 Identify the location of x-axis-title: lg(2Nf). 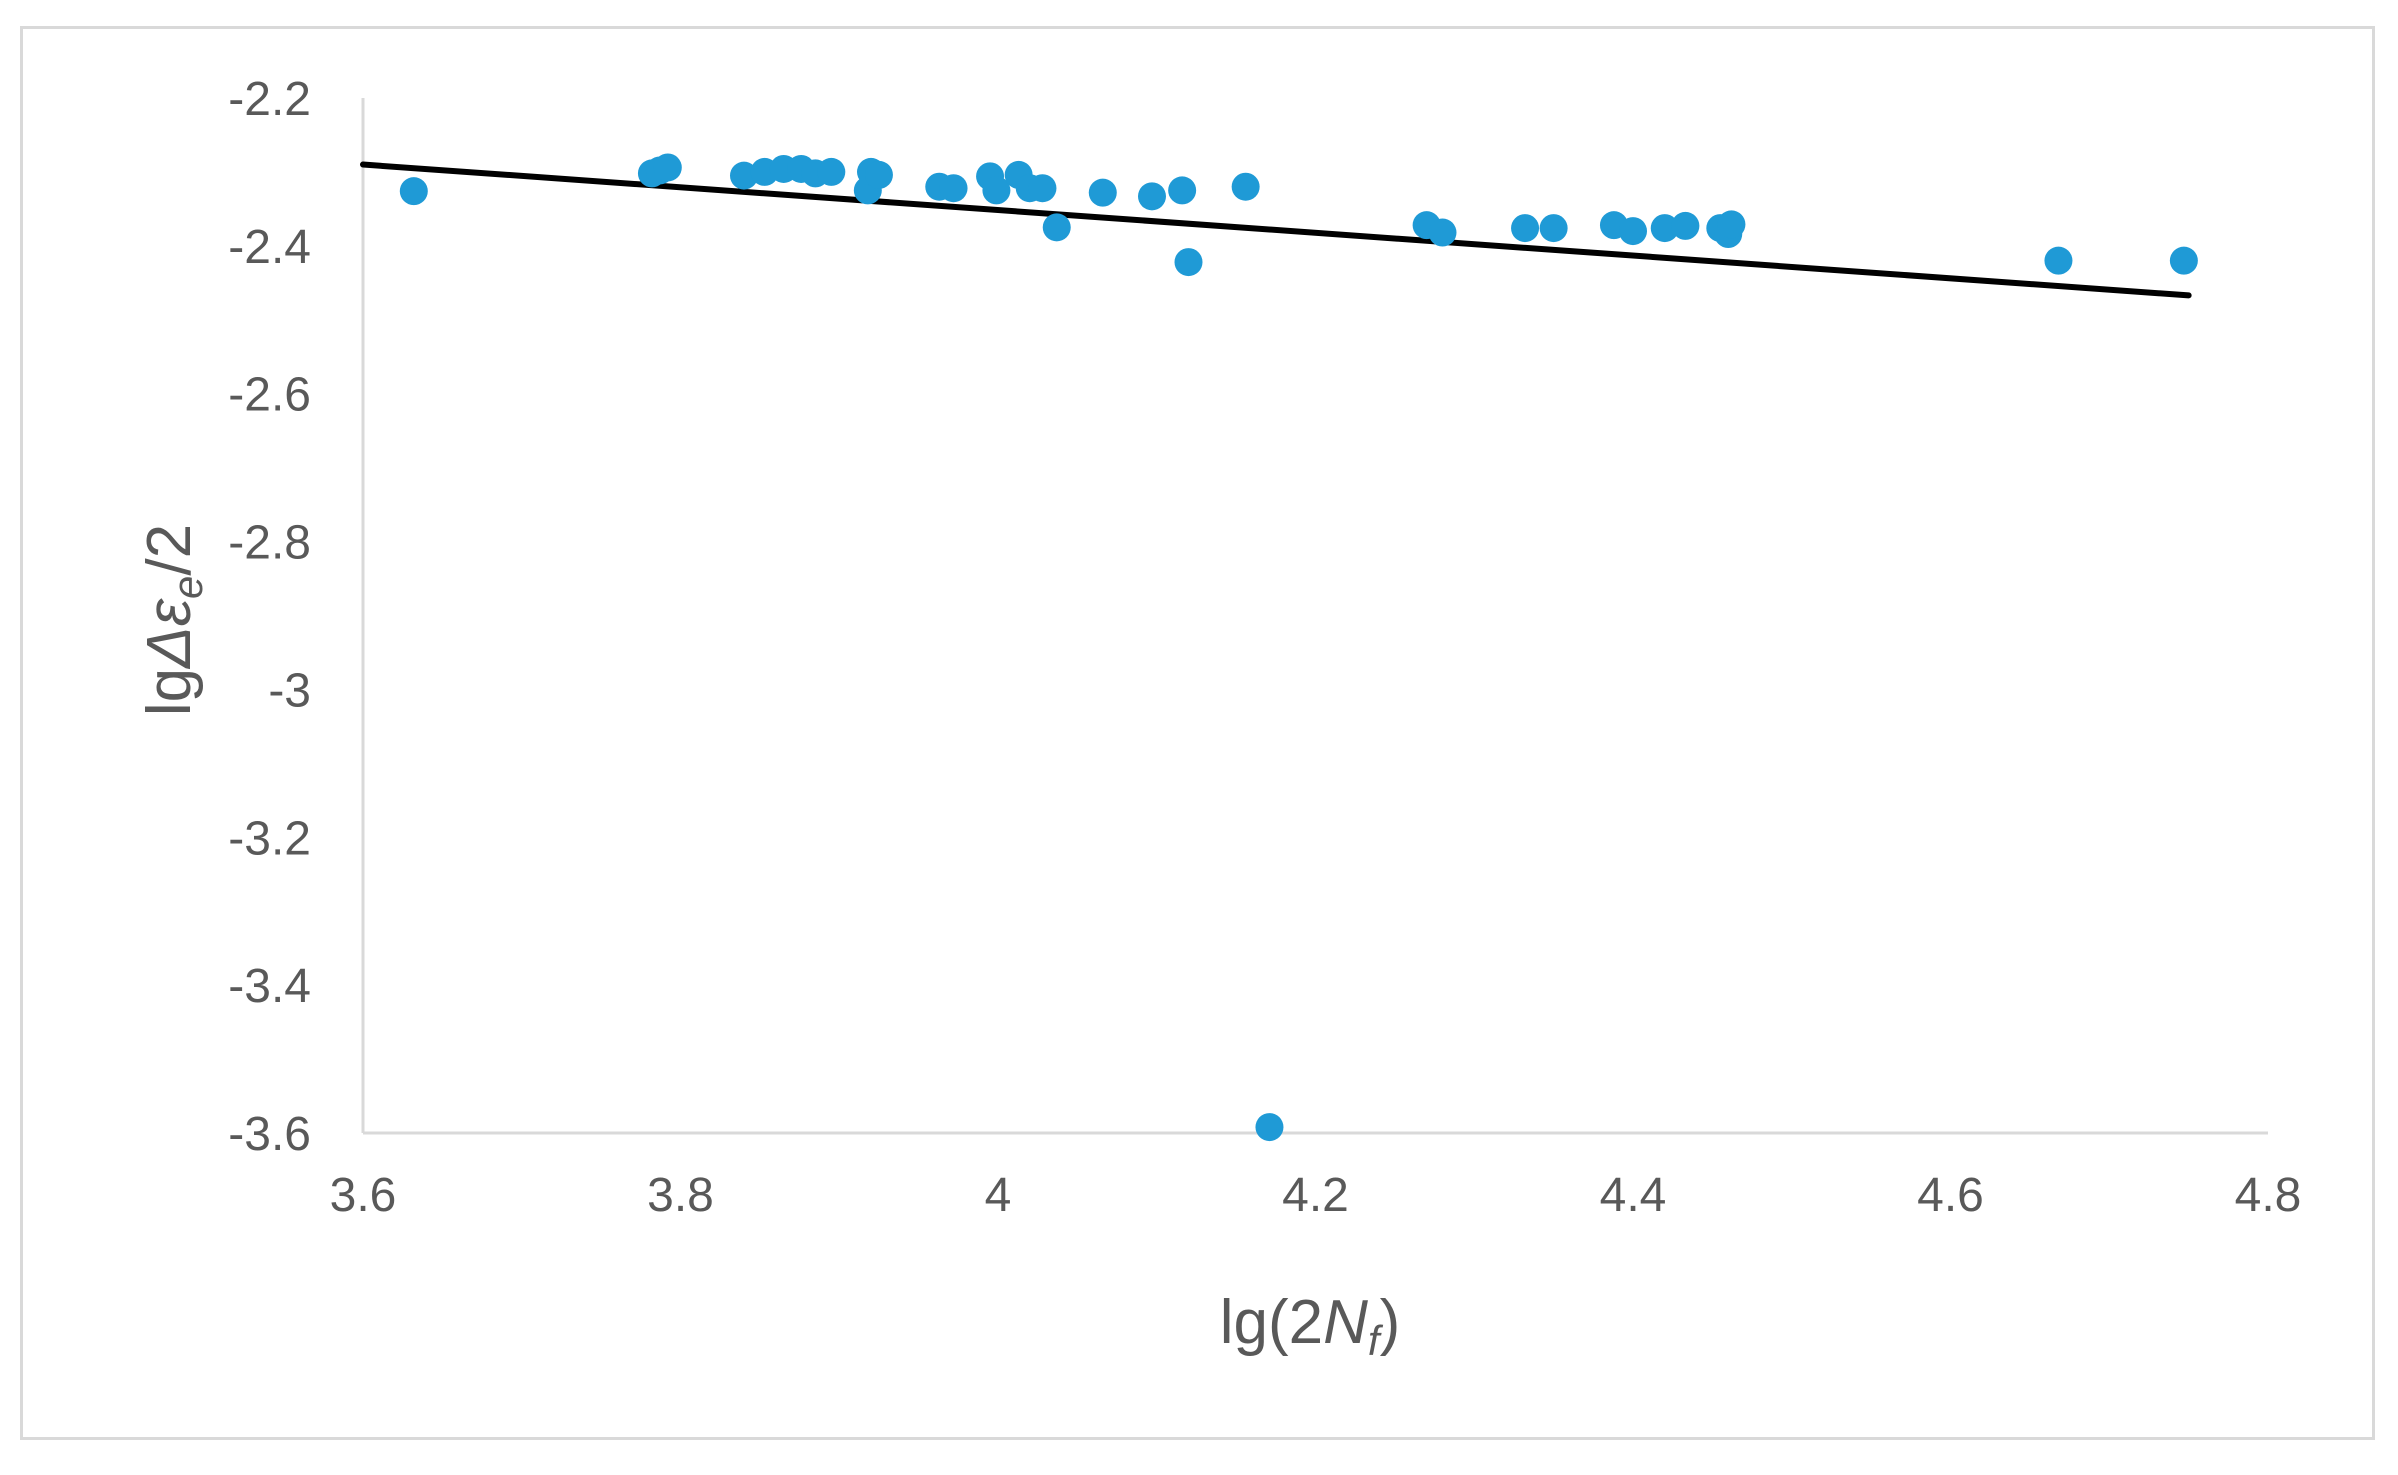
(1310, 1326).